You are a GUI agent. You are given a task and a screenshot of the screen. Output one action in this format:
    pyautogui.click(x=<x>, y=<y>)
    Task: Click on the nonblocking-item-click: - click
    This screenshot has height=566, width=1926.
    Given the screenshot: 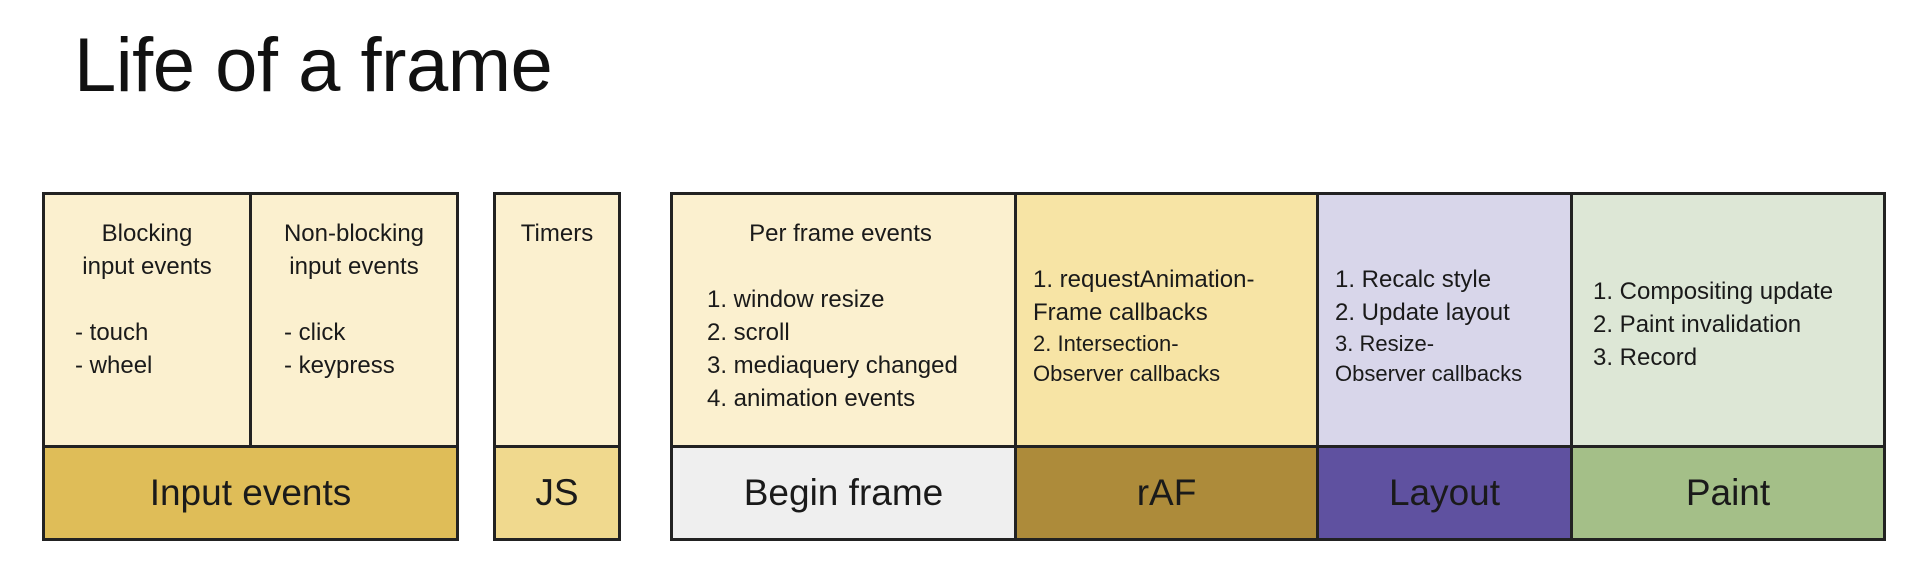 What is the action you would take?
    pyautogui.click(x=315, y=332)
    